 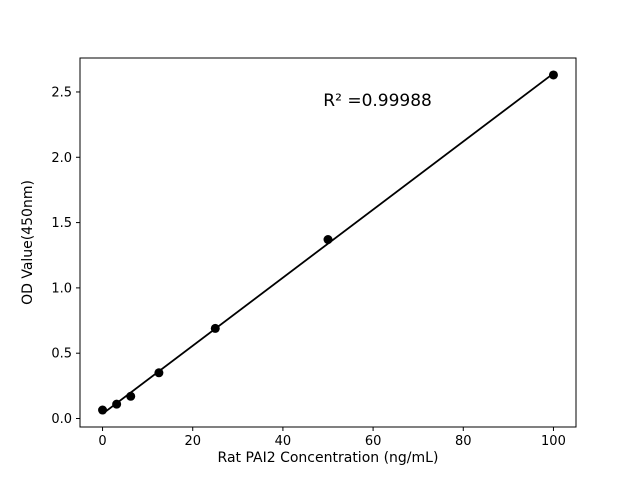 What do you see at coordinates (61, 419) in the screenshot?
I see `y-tick-label: 0.0` at bounding box center [61, 419].